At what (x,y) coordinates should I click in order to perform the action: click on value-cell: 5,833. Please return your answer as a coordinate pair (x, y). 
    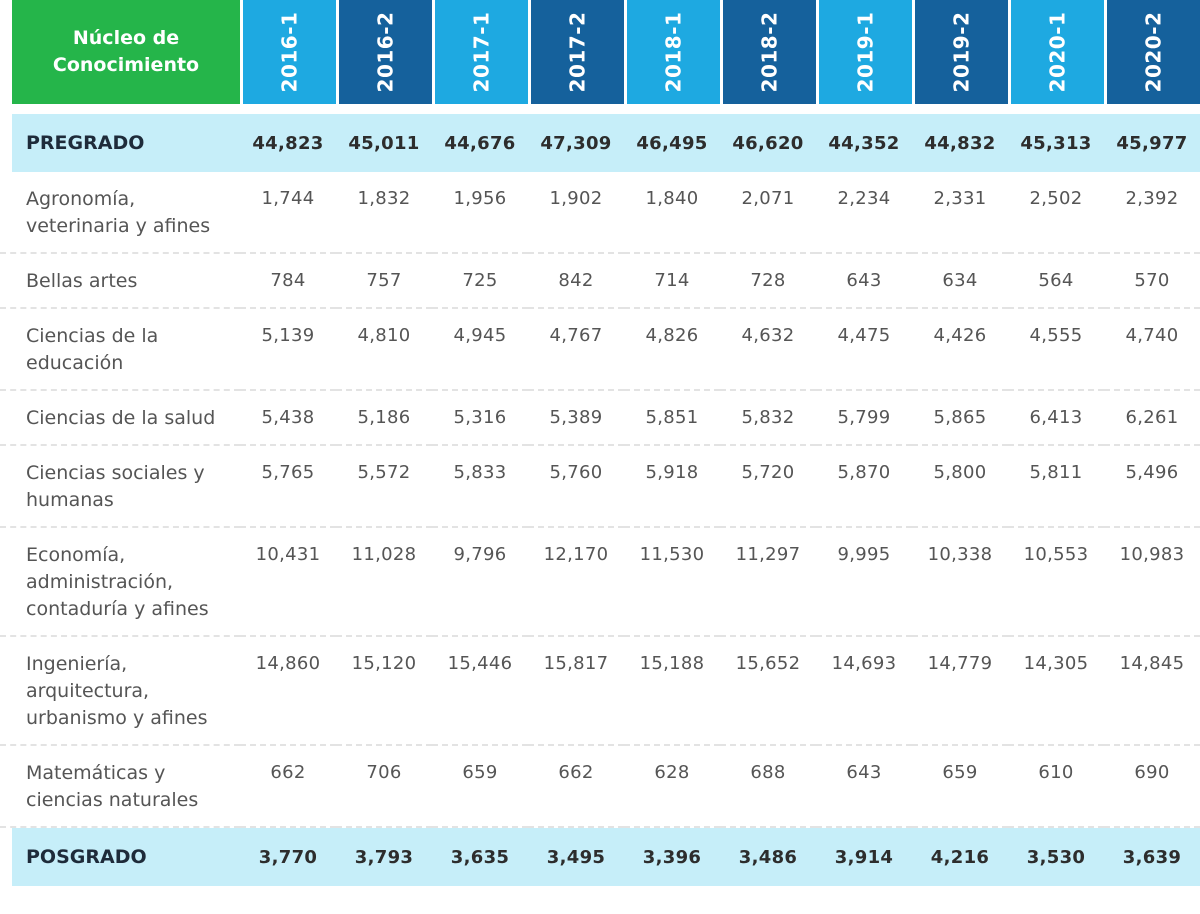
    Looking at the image, I should click on (480, 487).